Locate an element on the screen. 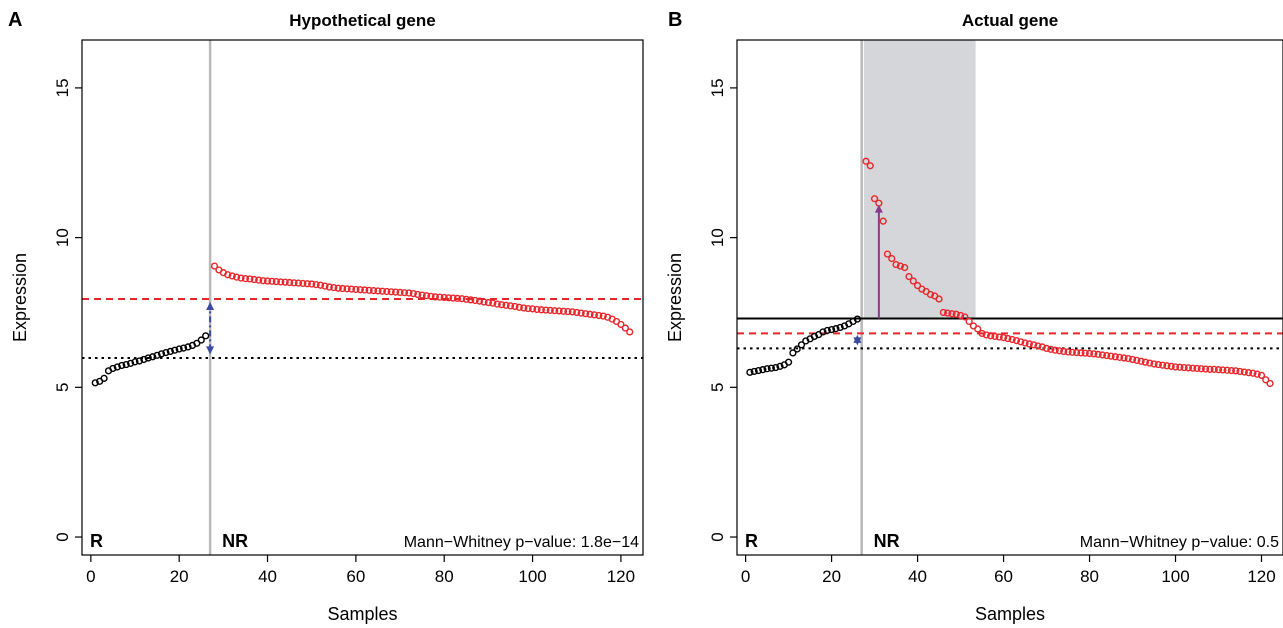 The width and height of the screenshot is (1283, 628). p-value-annotation: Mann−Whitney p−value: 1.8e−14 is located at coordinates (521, 542).